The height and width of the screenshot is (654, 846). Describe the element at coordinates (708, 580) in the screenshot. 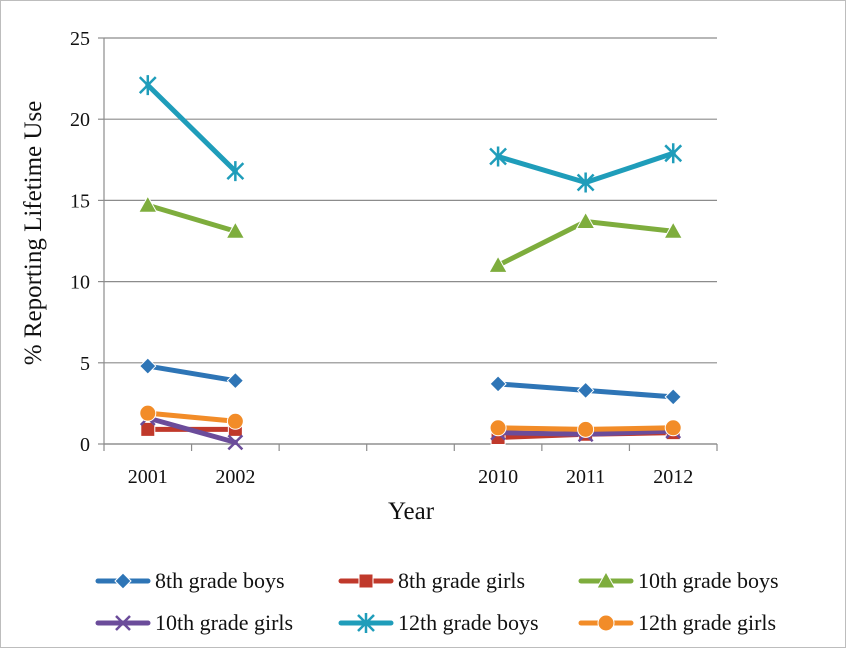

I see `legend-label: 10th grade boys` at that location.